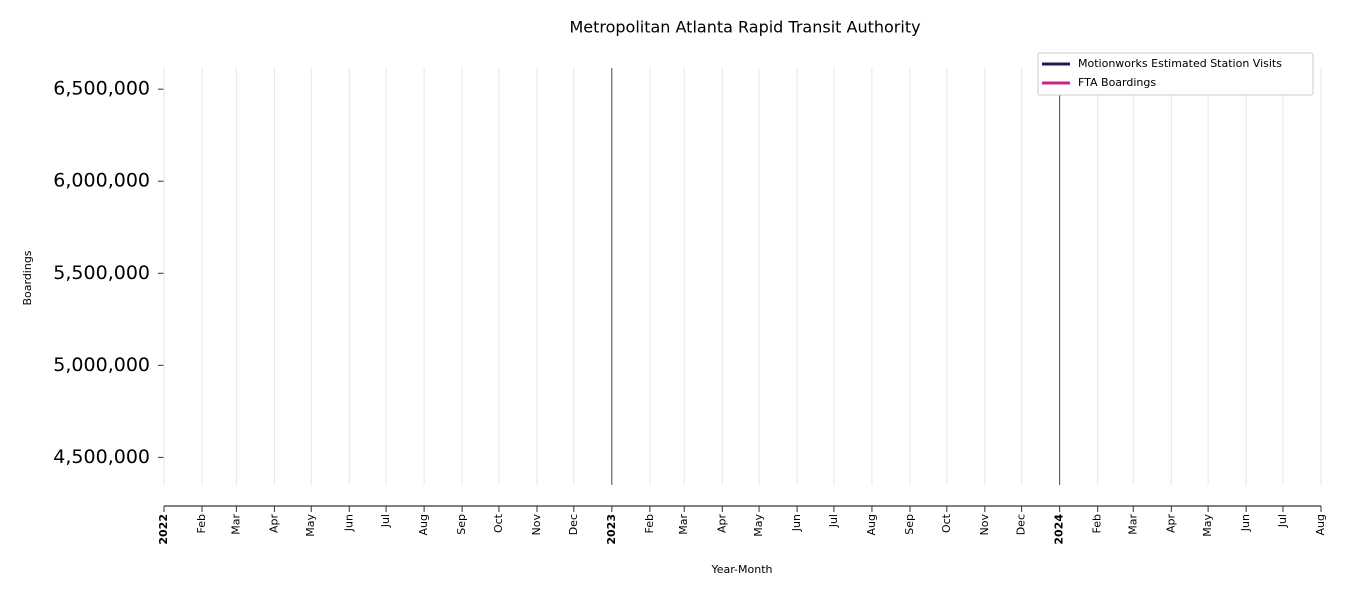  I want to click on legend-box, so click(1175, 74).